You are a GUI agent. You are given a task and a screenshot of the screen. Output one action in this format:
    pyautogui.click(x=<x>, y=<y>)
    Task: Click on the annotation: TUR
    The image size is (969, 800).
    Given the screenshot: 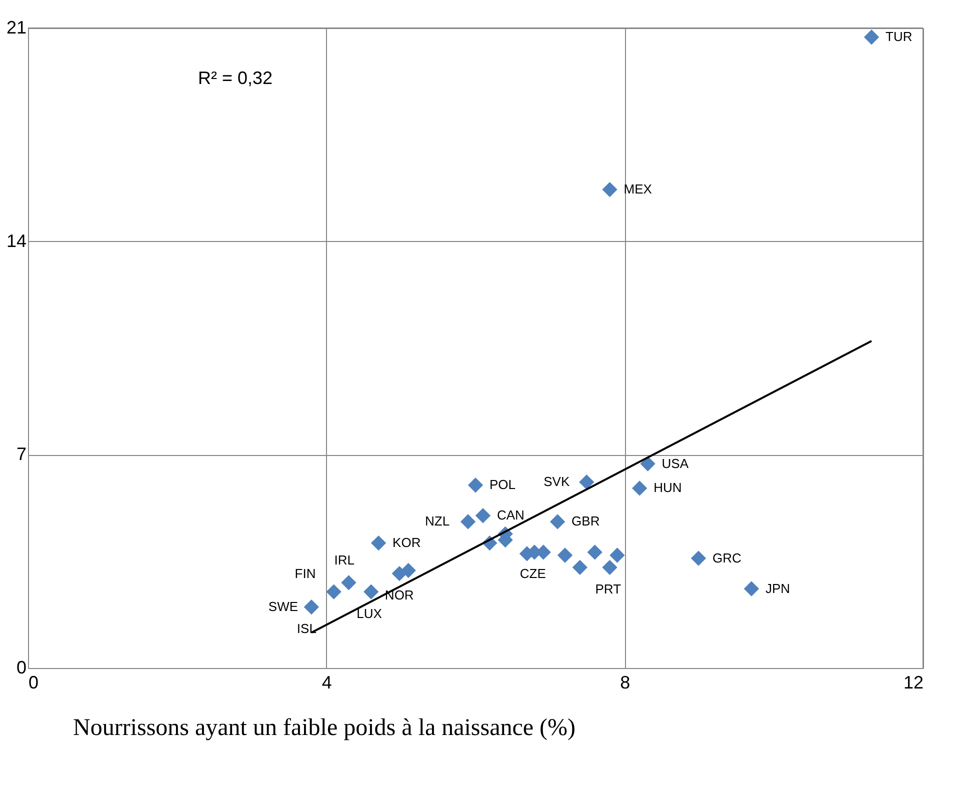 What is the action you would take?
    pyautogui.click(x=899, y=36)
    